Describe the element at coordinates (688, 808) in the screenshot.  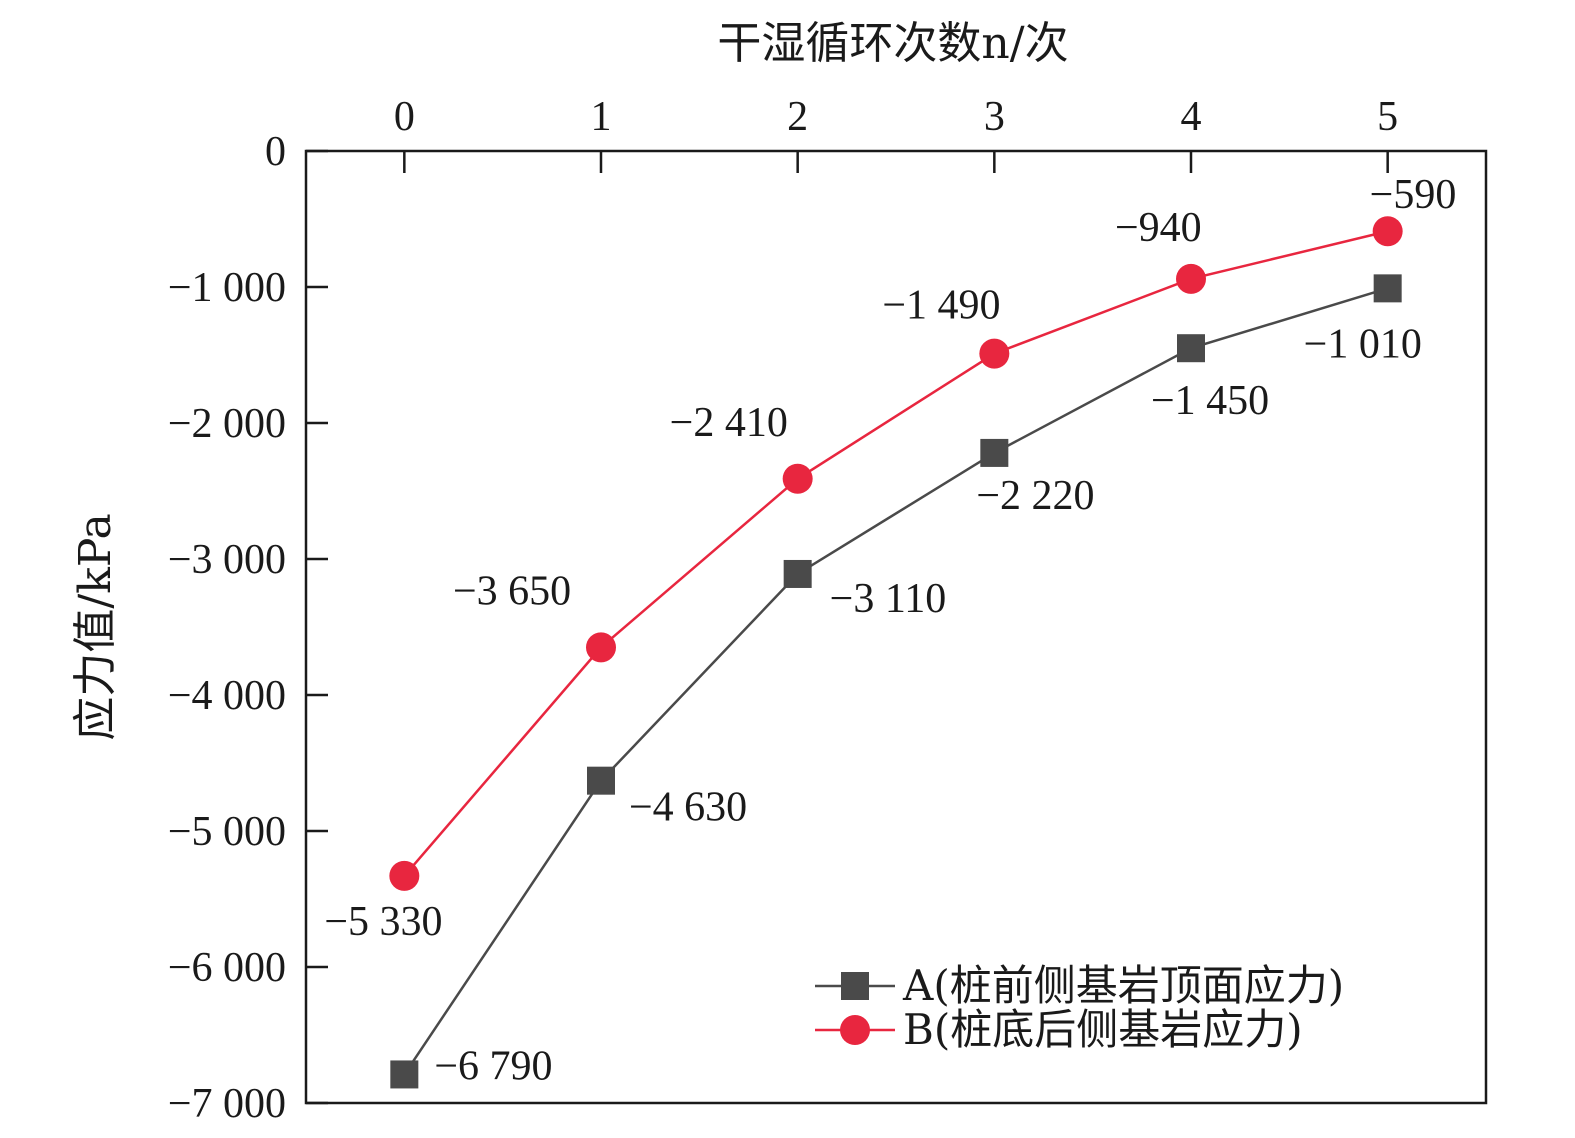
I see `data-label: −4 630` at that location.